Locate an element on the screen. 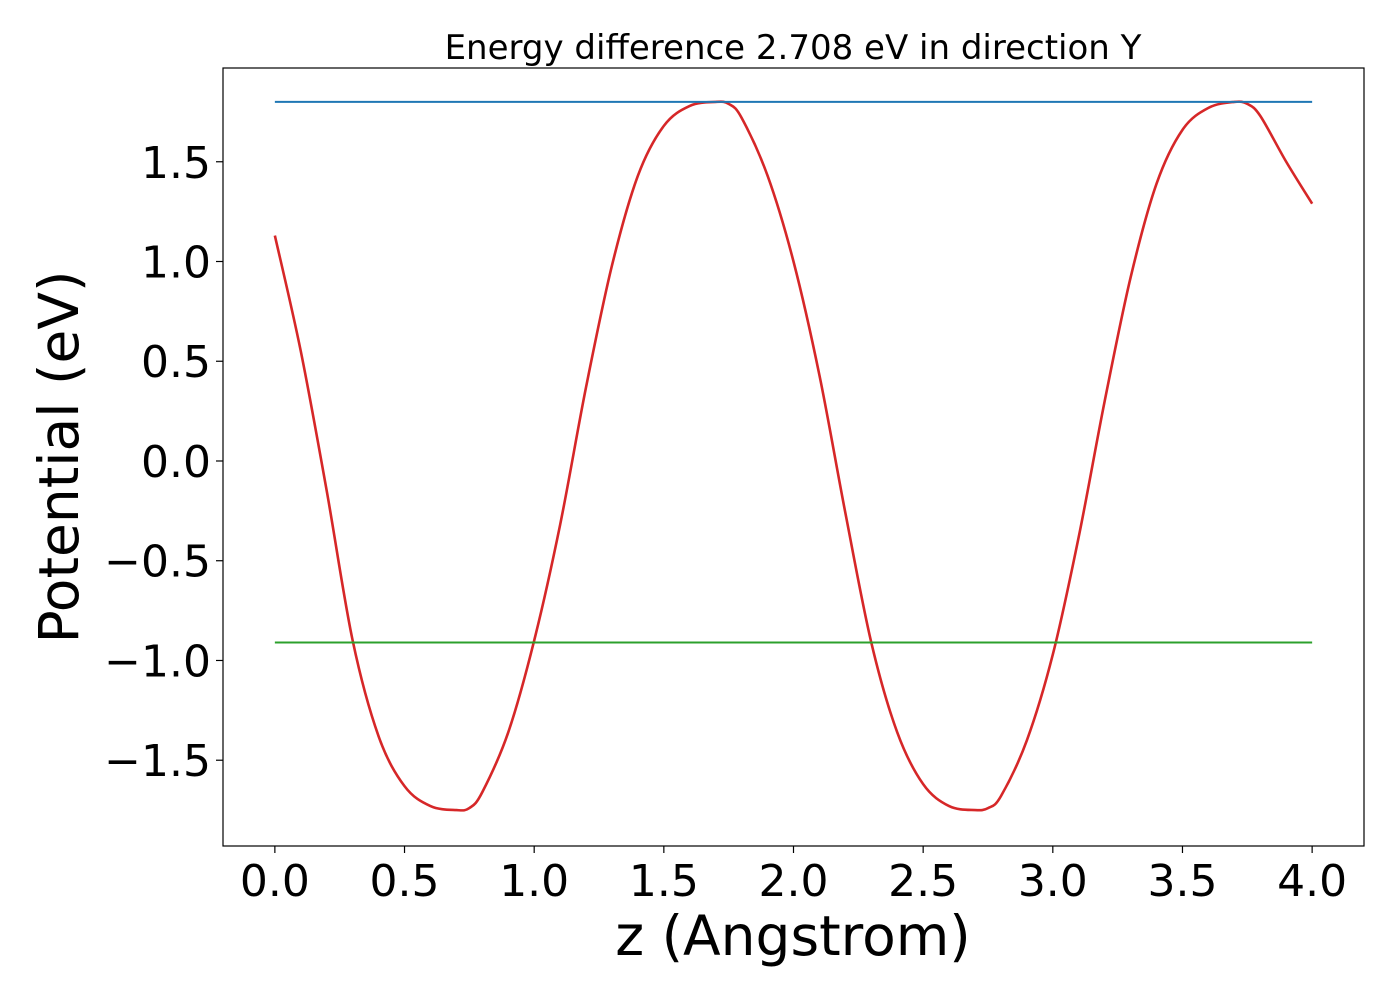 The width and height of the screenshot is (1400, 1004). x-tick-label: 0.0 is located at coordinates (275, 881).